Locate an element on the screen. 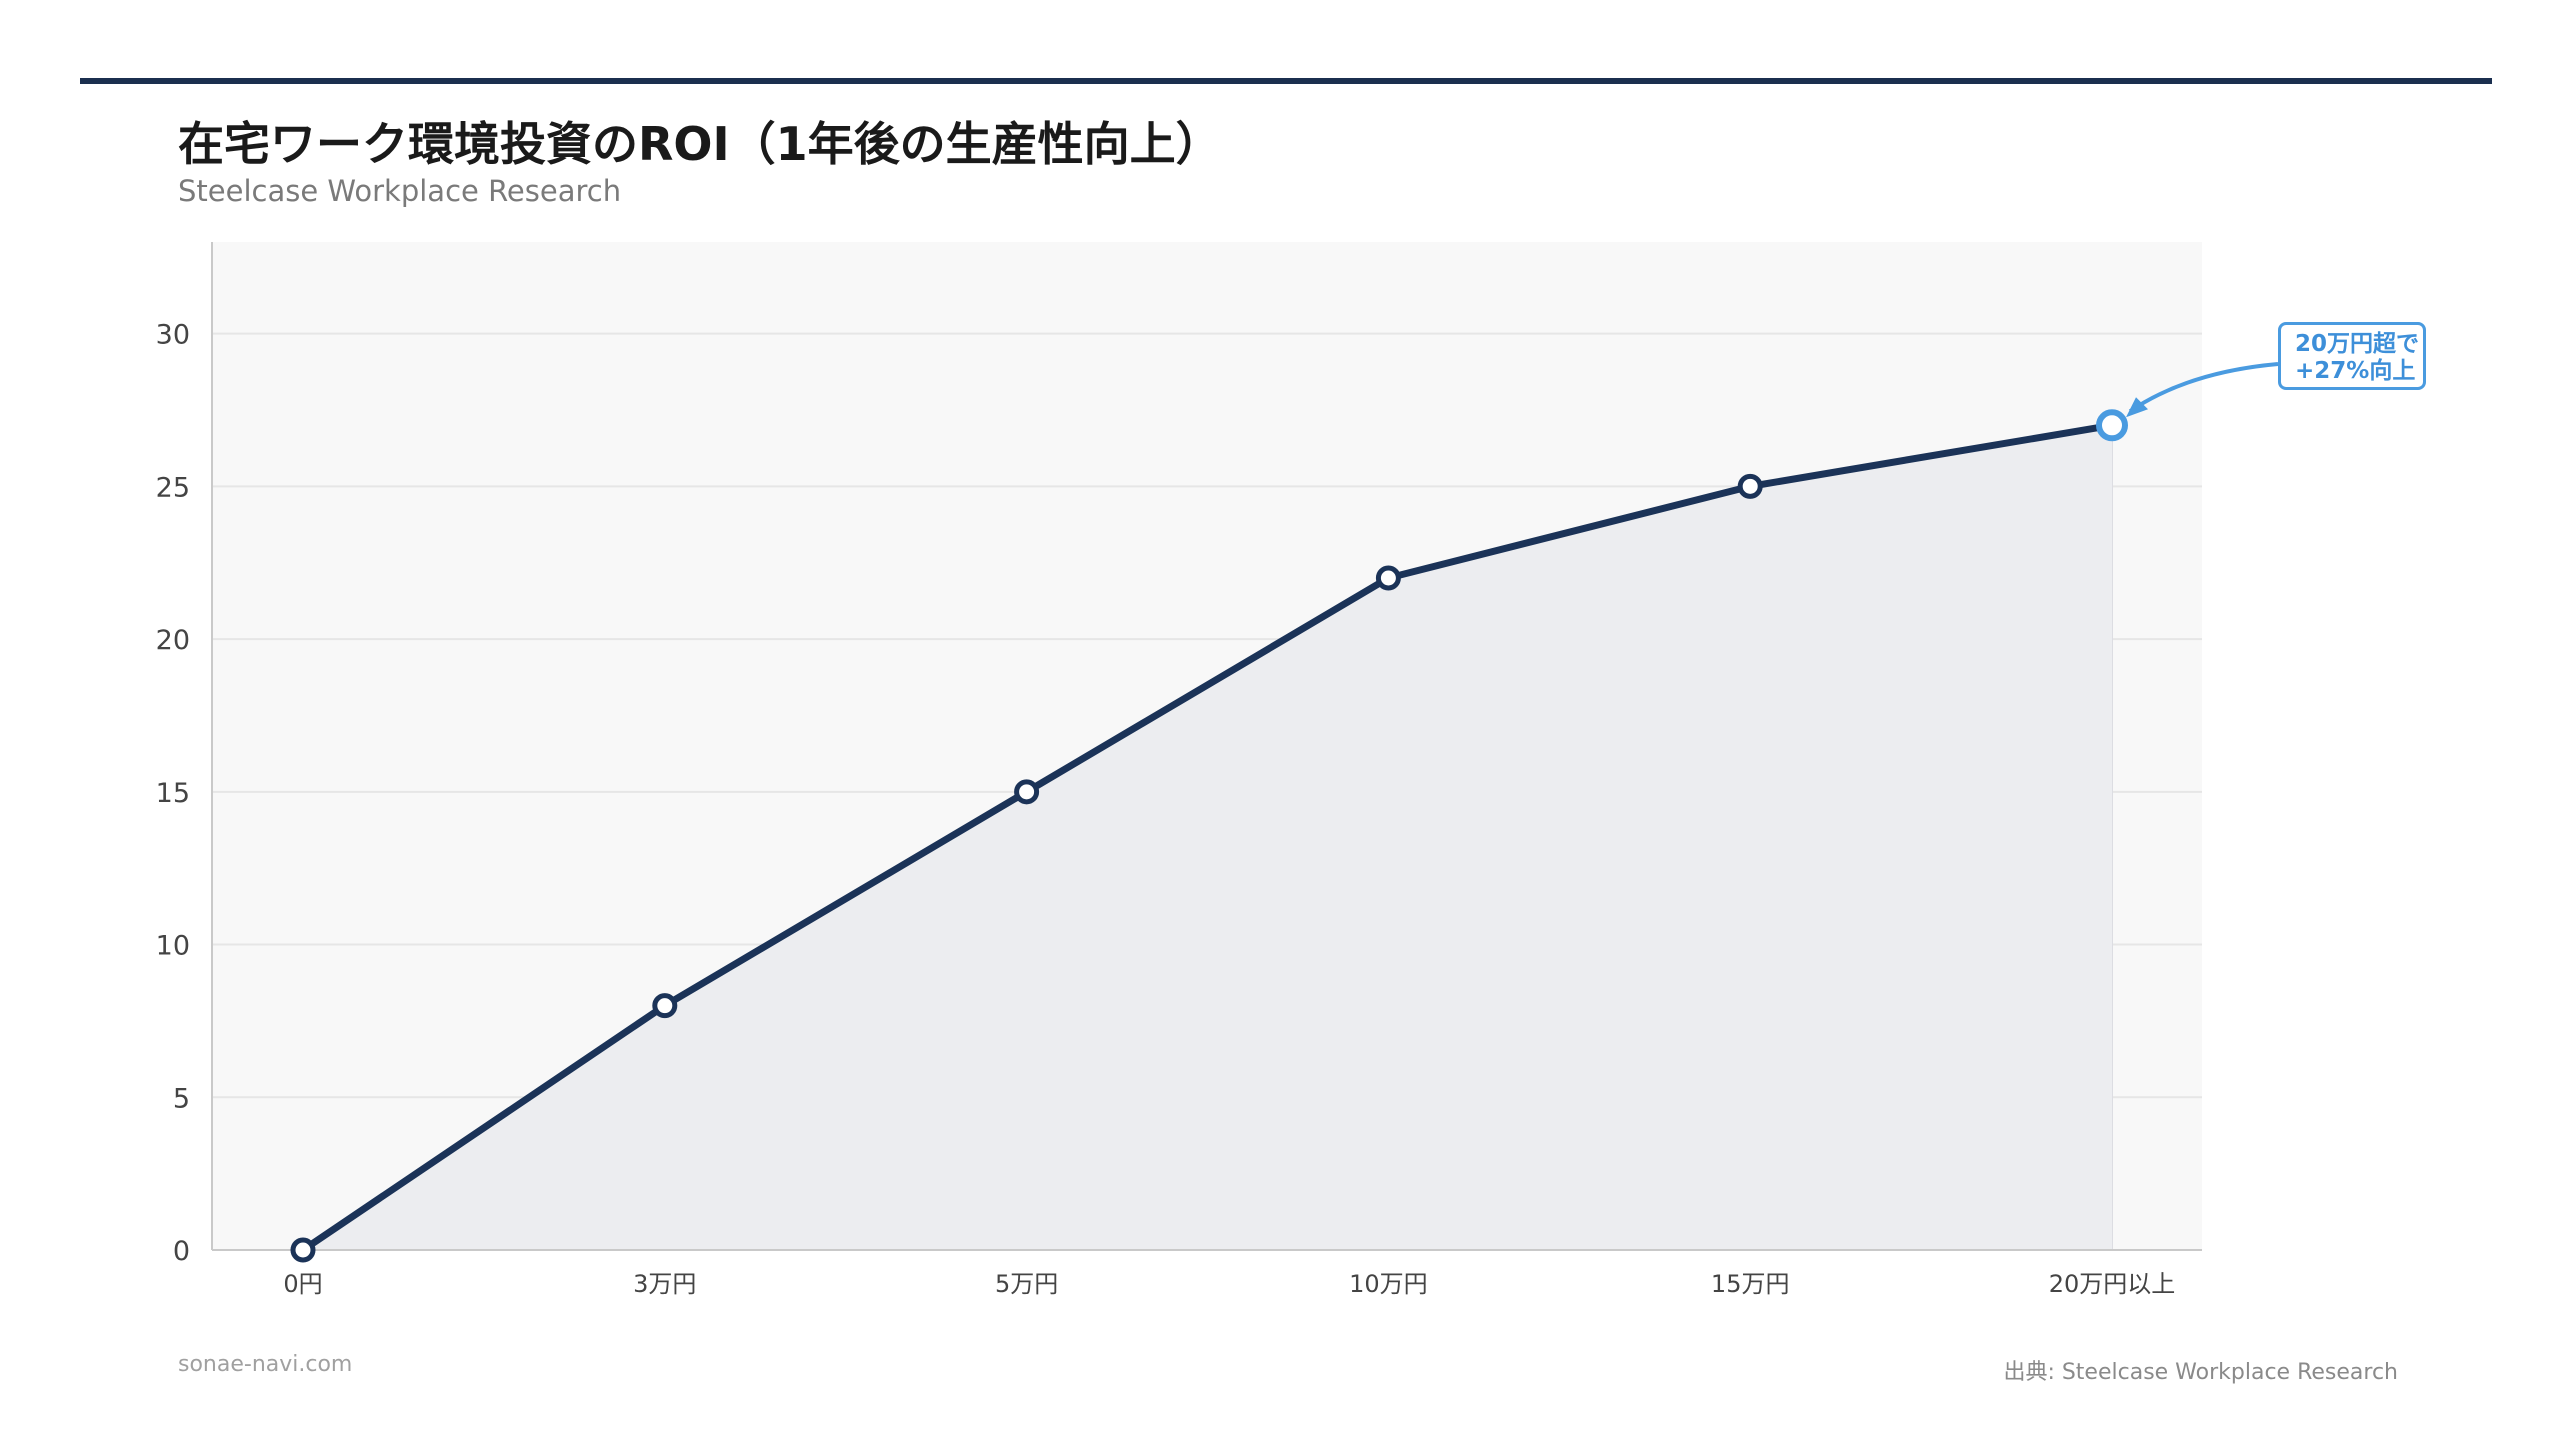 The height and width of the screenshot is (1445, 2560). annotation-arrowhead is located at coordinates (2137, 407).